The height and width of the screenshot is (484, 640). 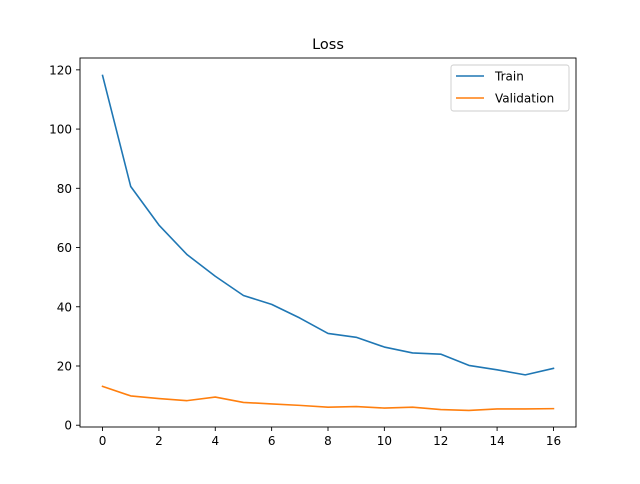 What do you see at coordinates (440, 441) in the screenshot?
I see `x-tick-label: 12` at bounding box center [440, 441].